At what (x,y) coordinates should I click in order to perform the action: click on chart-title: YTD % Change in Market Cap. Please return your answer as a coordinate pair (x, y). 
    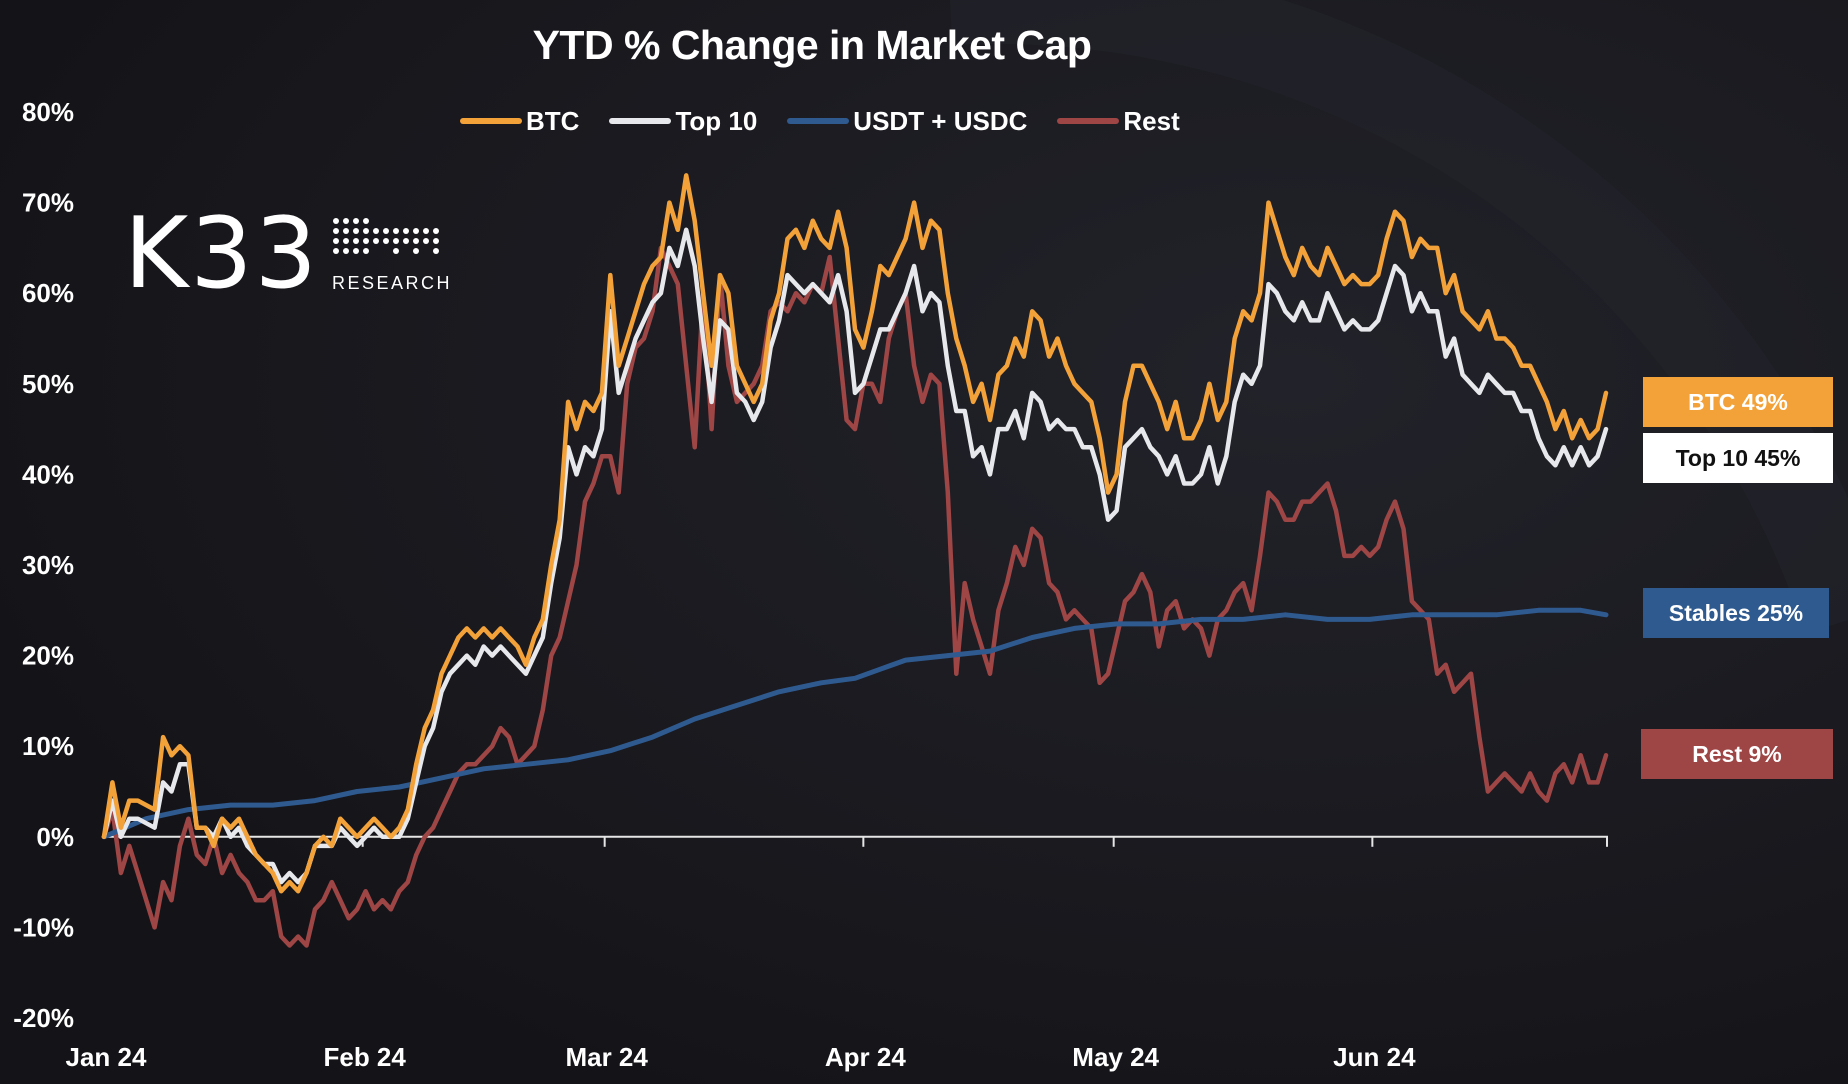
    Looking at the image, I should click on (812, 45).